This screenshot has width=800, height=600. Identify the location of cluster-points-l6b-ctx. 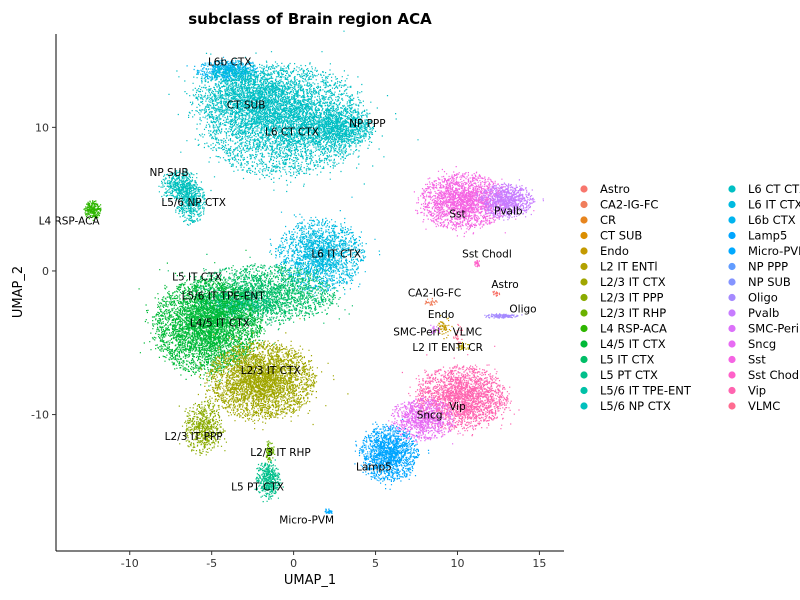
(226, 72).